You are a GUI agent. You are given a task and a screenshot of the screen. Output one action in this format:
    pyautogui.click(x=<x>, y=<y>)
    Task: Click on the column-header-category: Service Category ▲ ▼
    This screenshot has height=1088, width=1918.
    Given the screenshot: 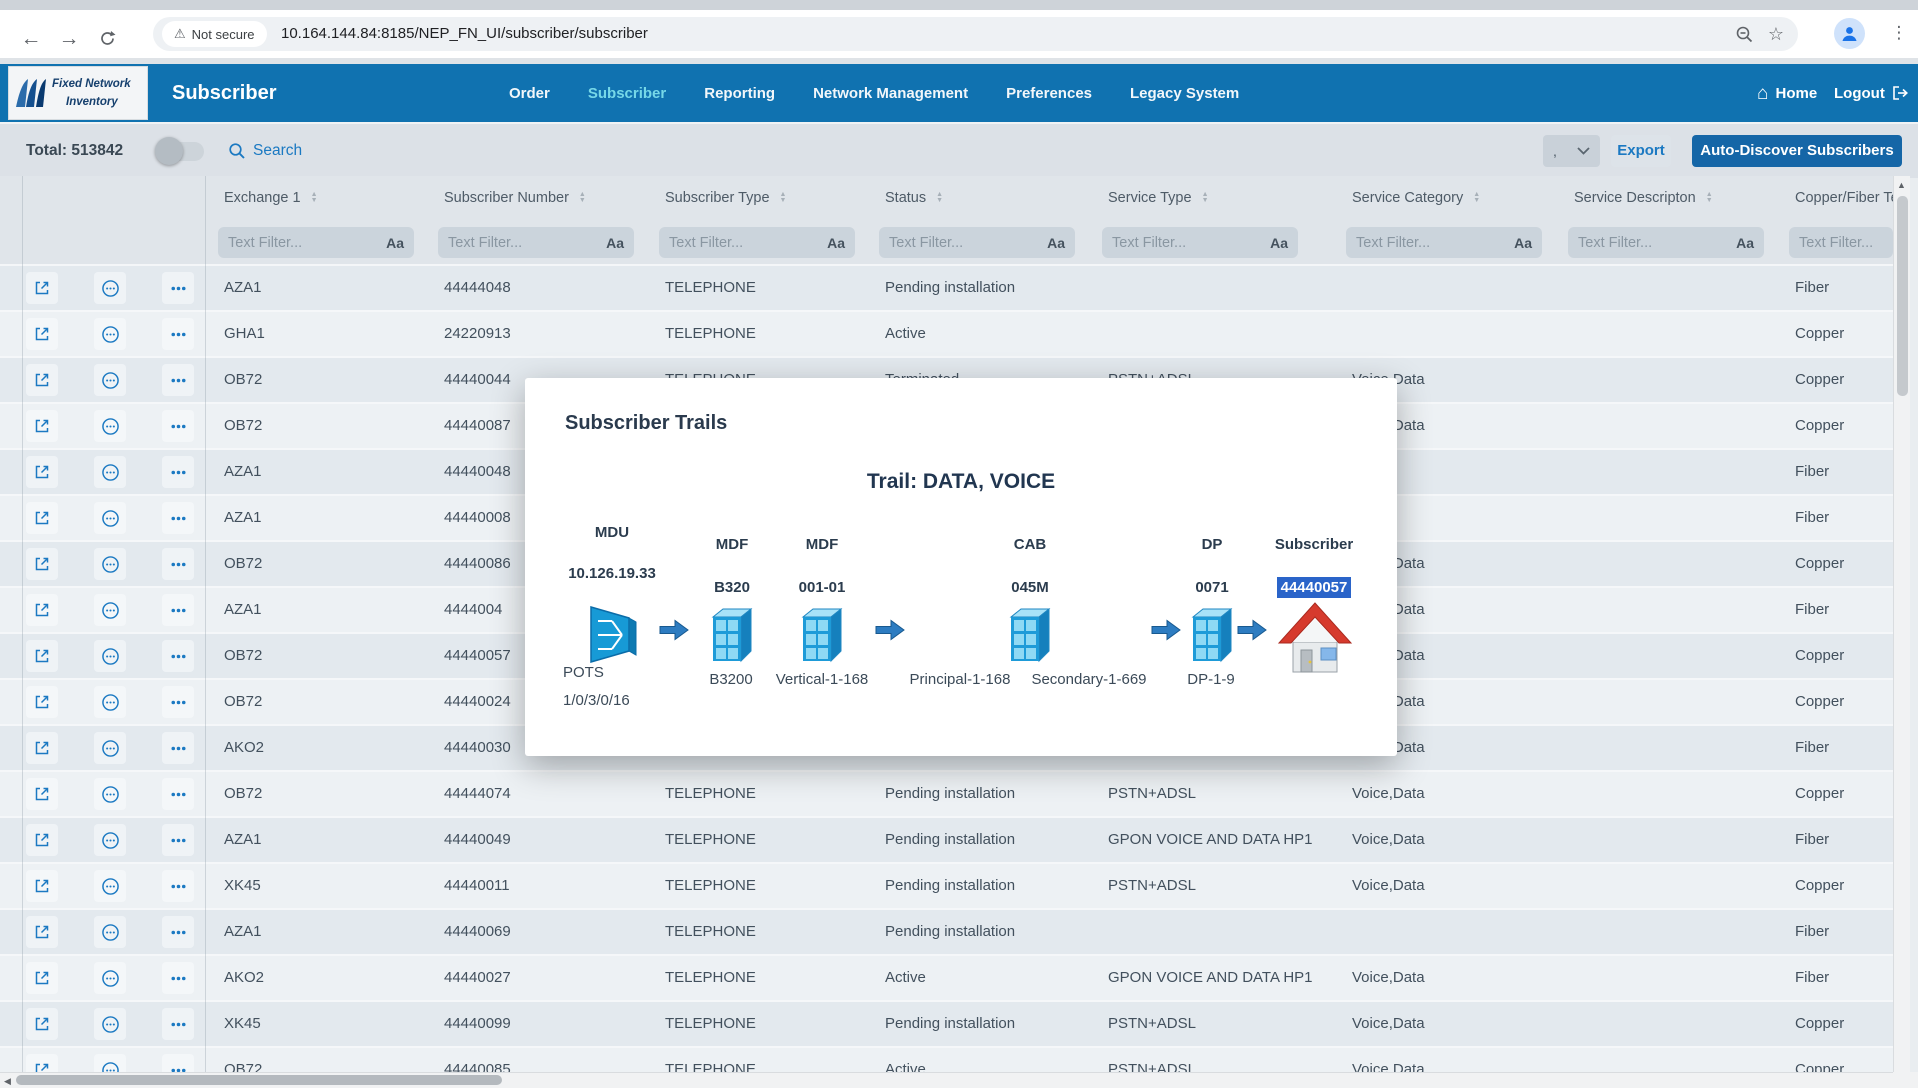 What is the action you would take?
    pyautogui.click(x=1448, y=198)
    